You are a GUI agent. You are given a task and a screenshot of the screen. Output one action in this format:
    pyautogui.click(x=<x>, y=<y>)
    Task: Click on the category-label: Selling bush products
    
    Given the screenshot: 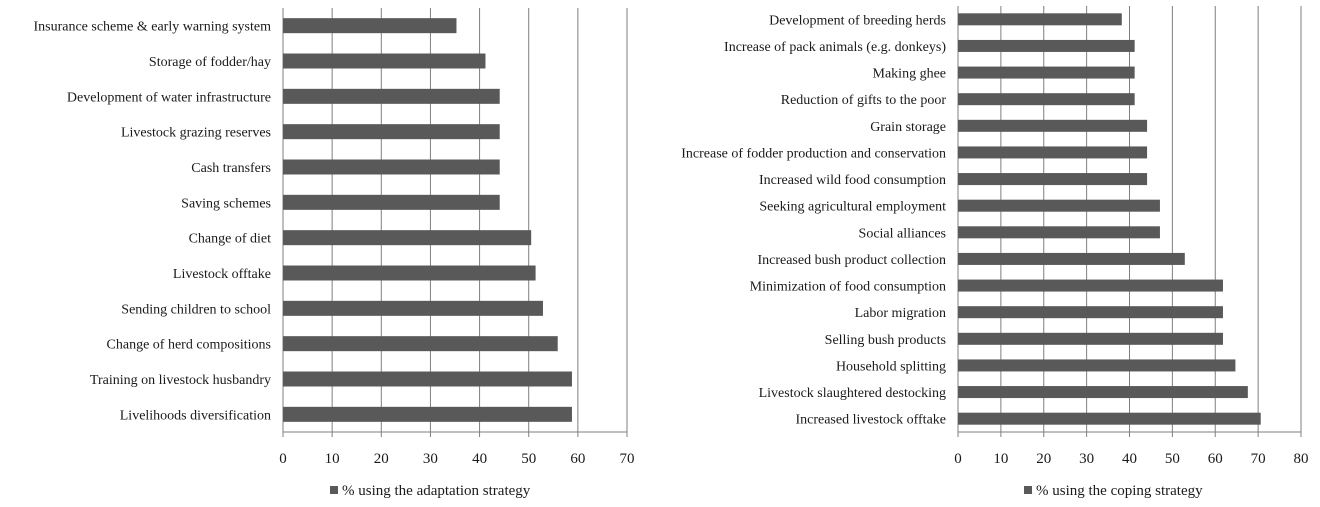 What is the action you would take?
    pyautogui.click(x=885, y=340)
    